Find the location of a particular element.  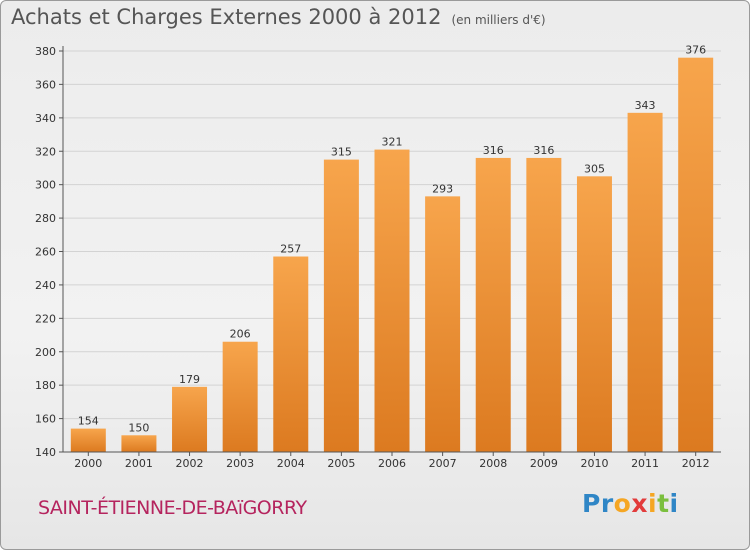

y-tick-label: 200 is located at coordinates (45, 352).